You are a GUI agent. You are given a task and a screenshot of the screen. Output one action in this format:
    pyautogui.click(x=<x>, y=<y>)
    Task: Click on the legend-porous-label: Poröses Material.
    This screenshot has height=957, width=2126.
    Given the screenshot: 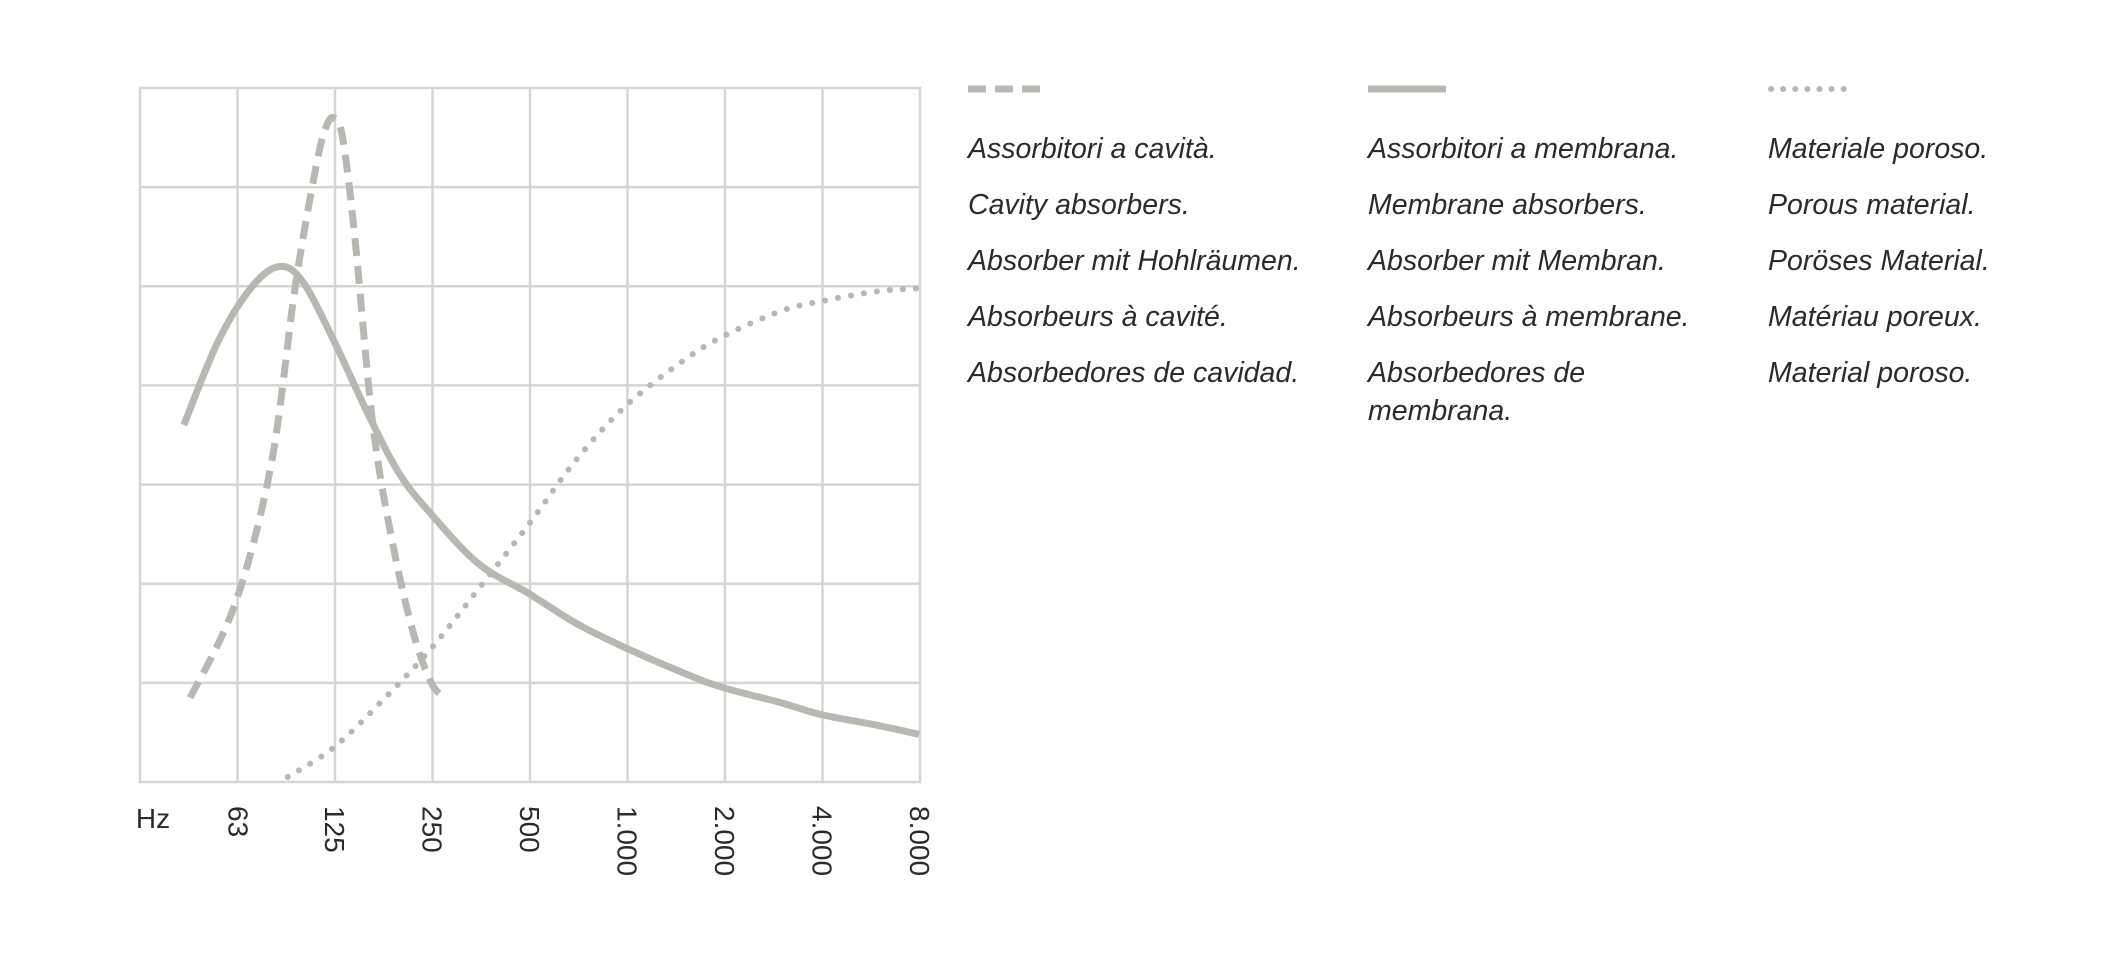 What is the action you would take?
    pyautogui.click(x=1879, y=261)
    